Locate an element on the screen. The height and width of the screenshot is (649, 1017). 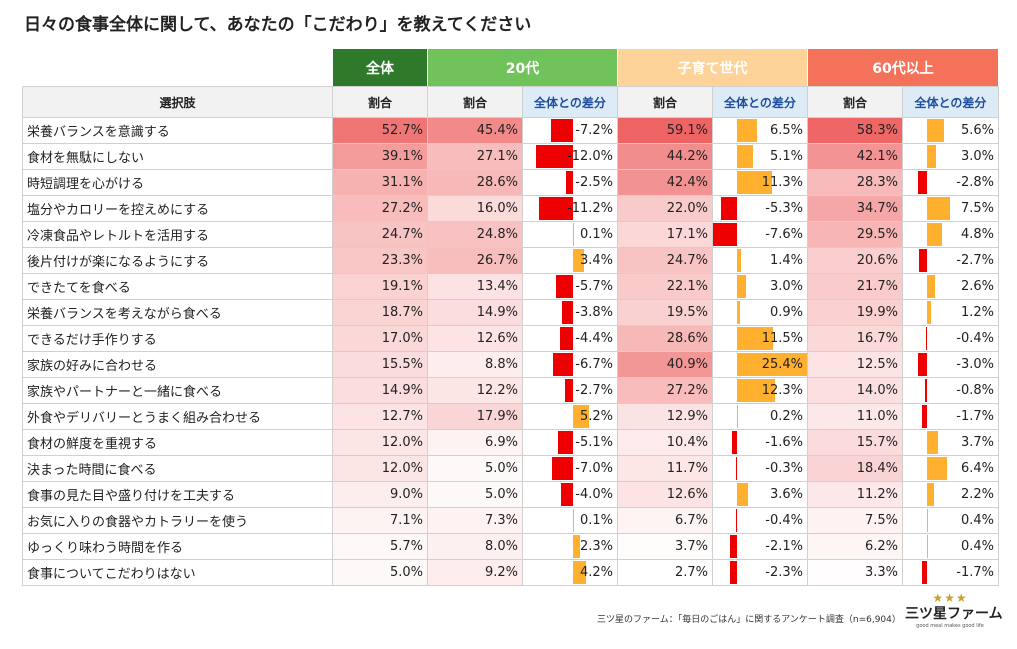
diff-cell-d20: -5.1% is located at coordinates (570, 443).